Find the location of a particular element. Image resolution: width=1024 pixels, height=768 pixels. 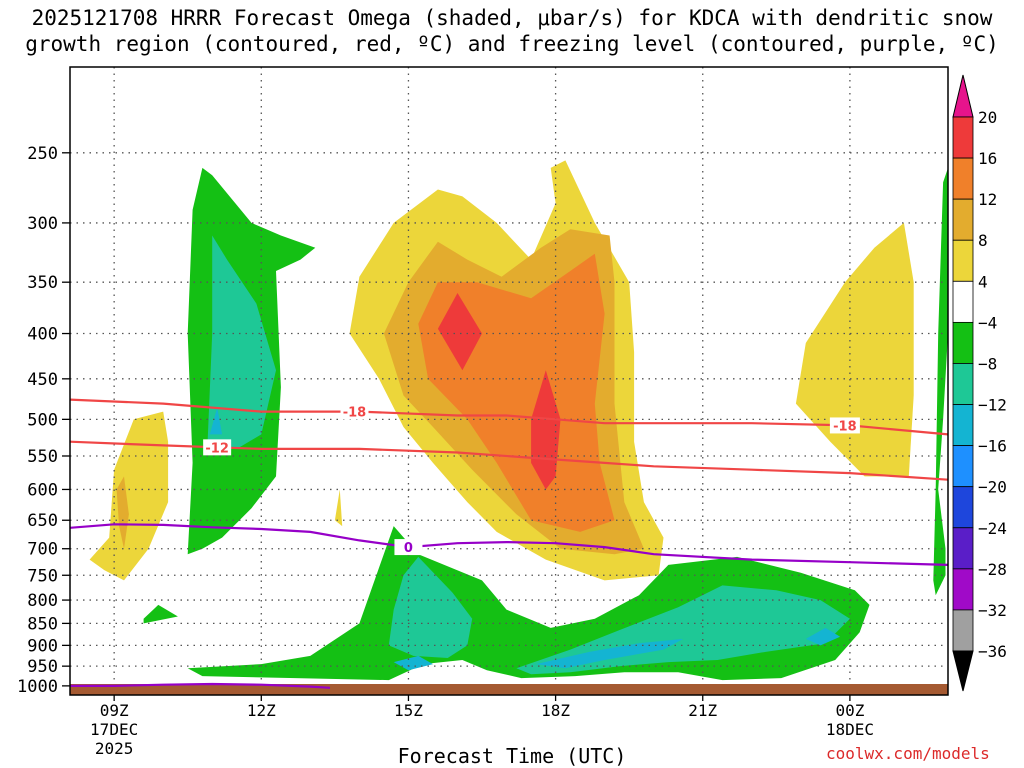

contour-line-sfc is located at coordinates (200, 685).